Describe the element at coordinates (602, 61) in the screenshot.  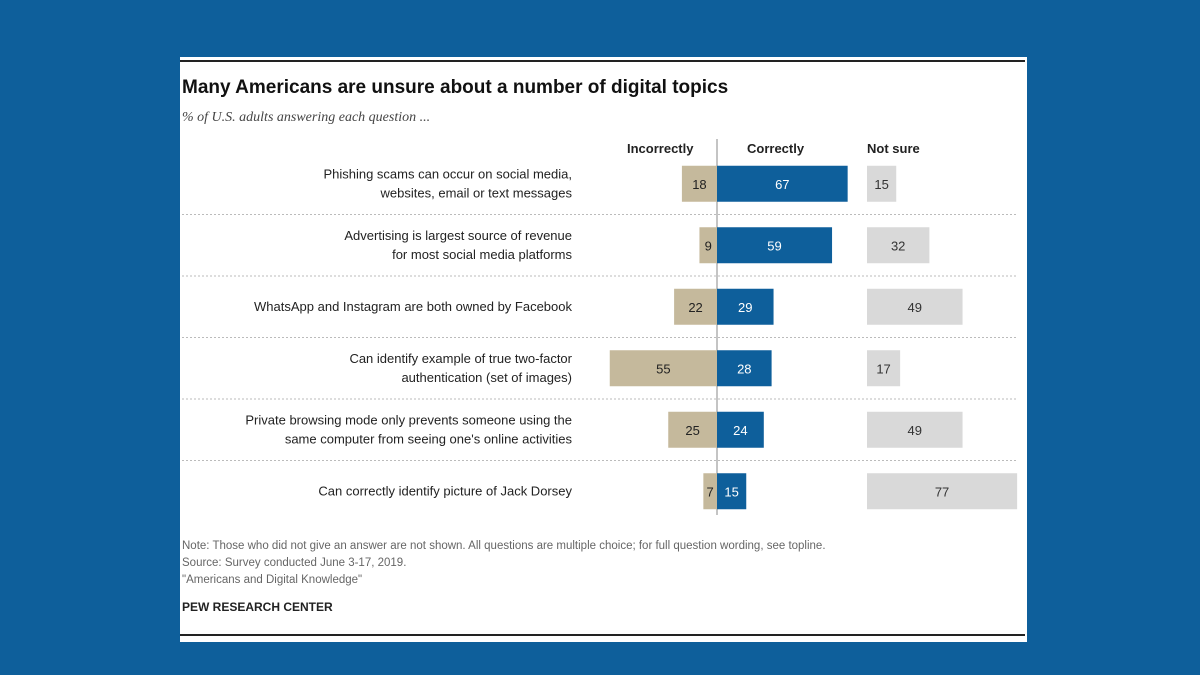
I see `top-rule` at that location.